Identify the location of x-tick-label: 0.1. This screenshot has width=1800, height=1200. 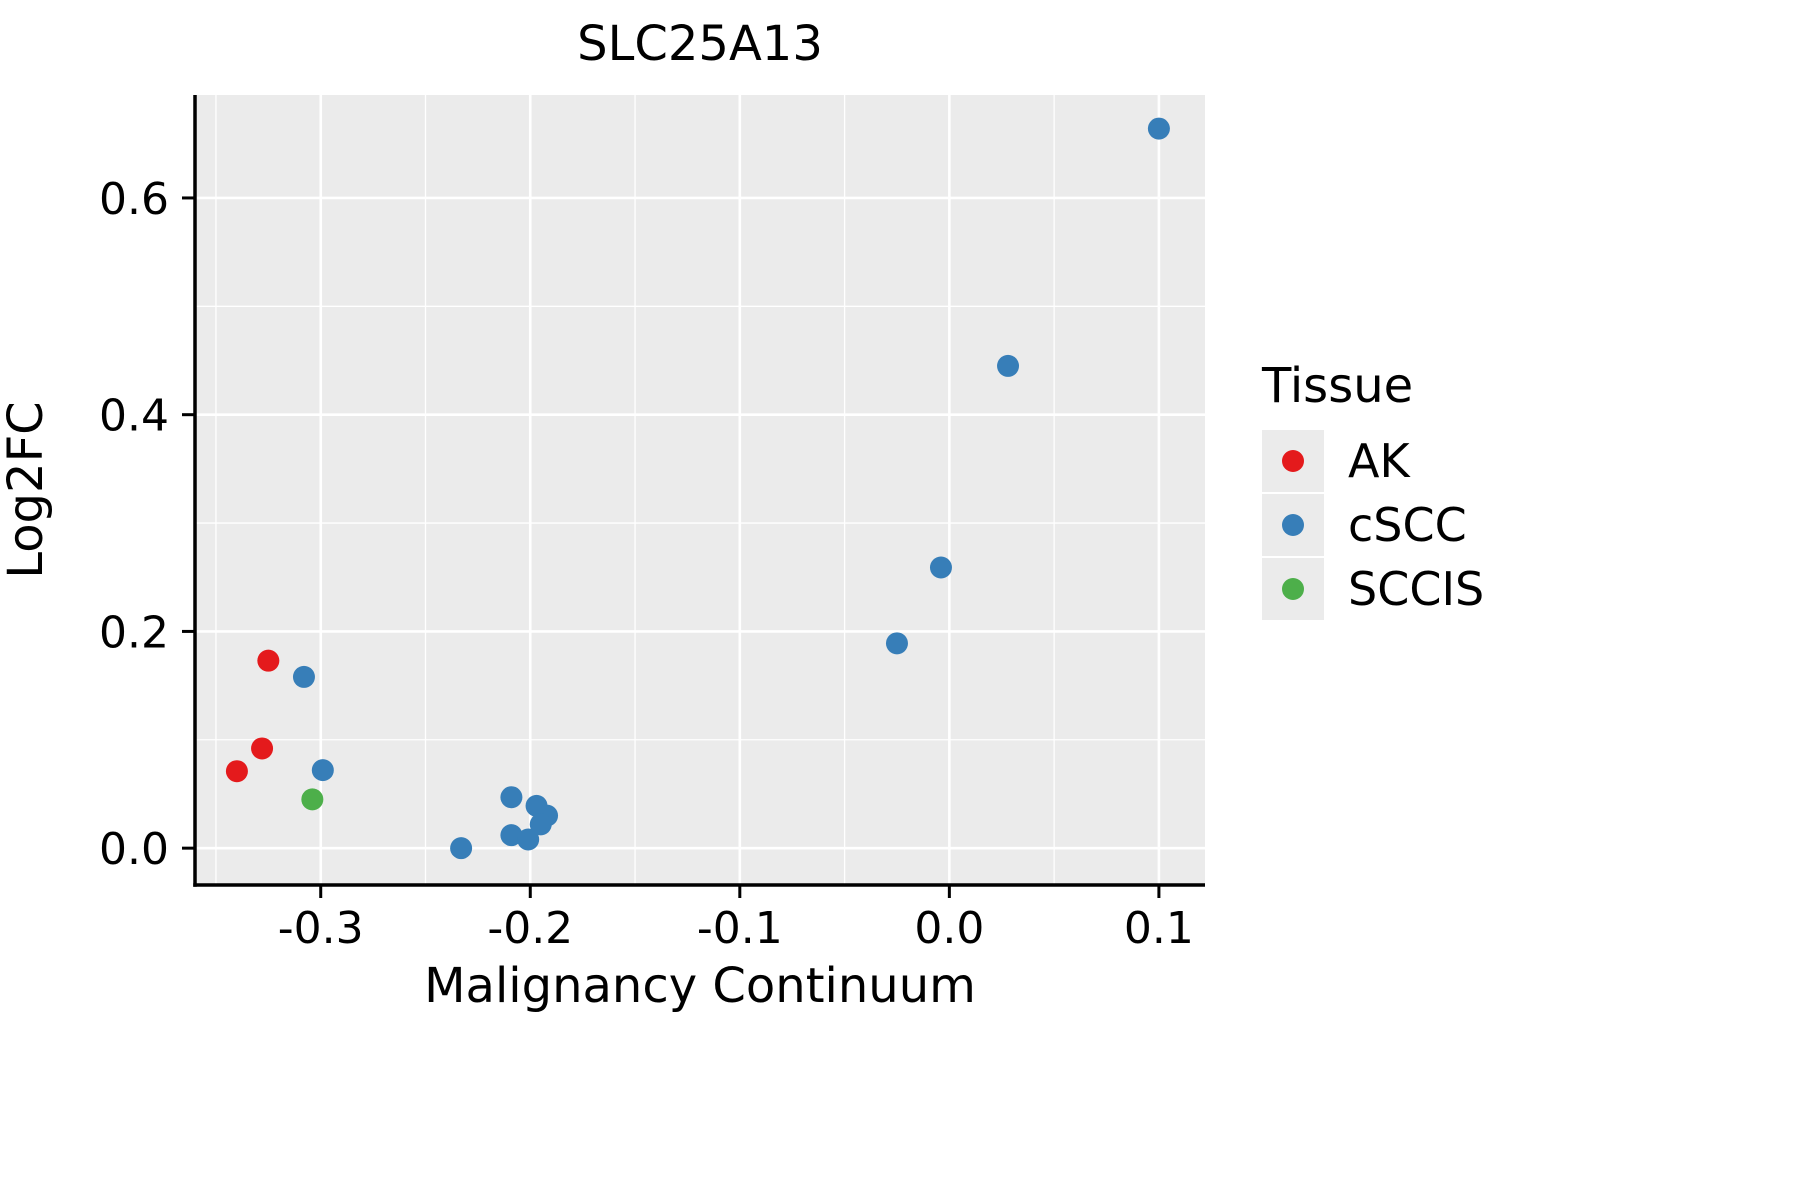
(1159, 928).